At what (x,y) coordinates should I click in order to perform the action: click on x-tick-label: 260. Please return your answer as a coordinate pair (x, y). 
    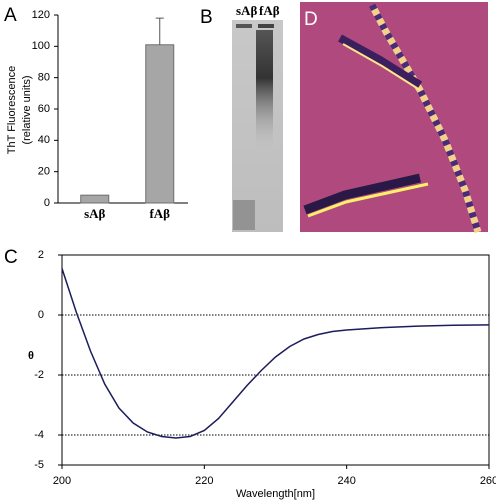
    Looking at the image, I should click on (488, 481).